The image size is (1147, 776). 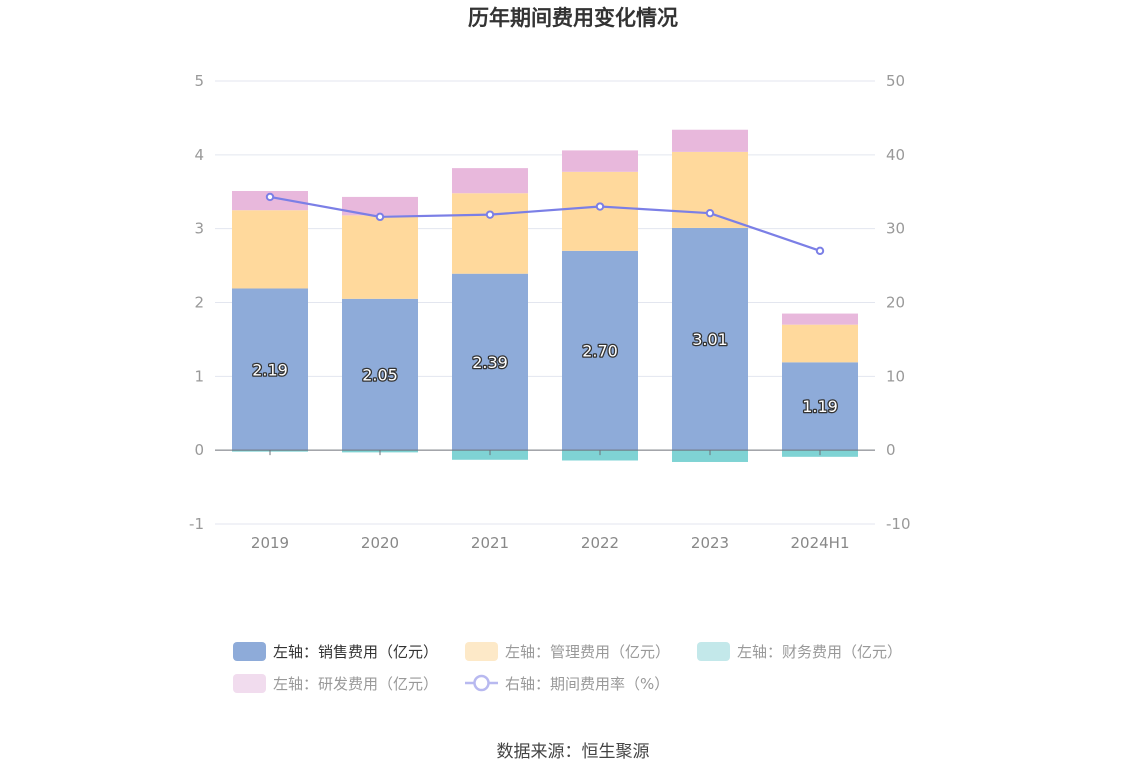 What do you see at coordinates (895, 229) in the screenshot?
I see `right-tick-label: 30` at bounding box center [895, 229].